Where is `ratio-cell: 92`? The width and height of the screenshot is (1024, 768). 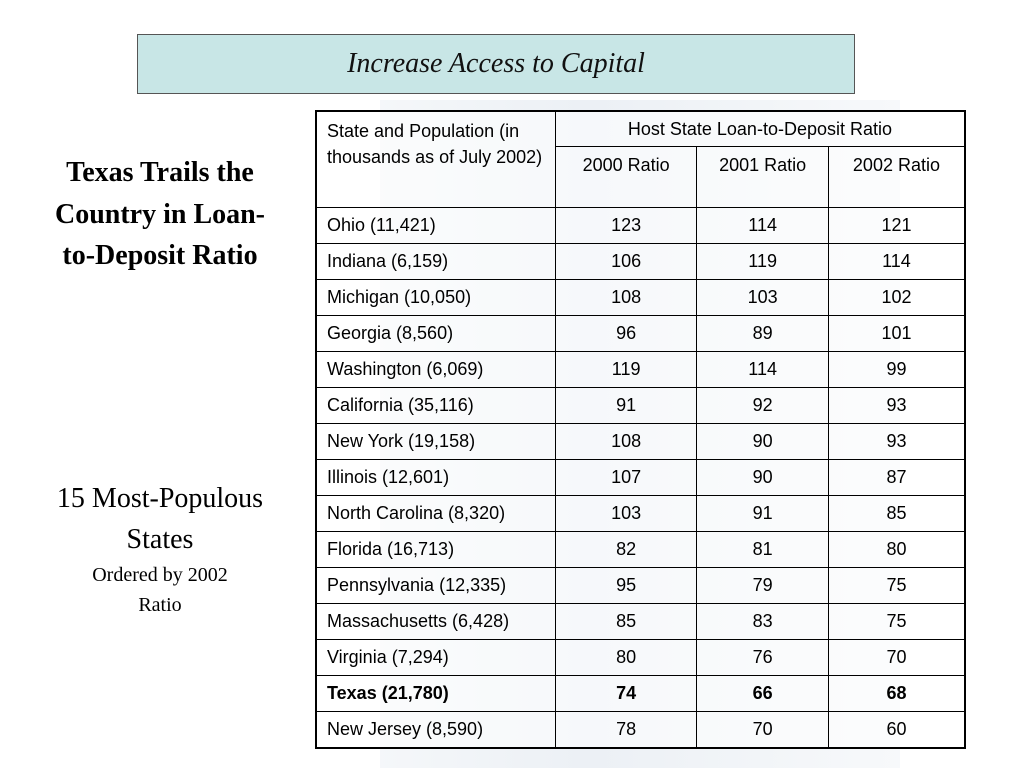 ratio-cell: 92 is located at coordinates (762, 405).